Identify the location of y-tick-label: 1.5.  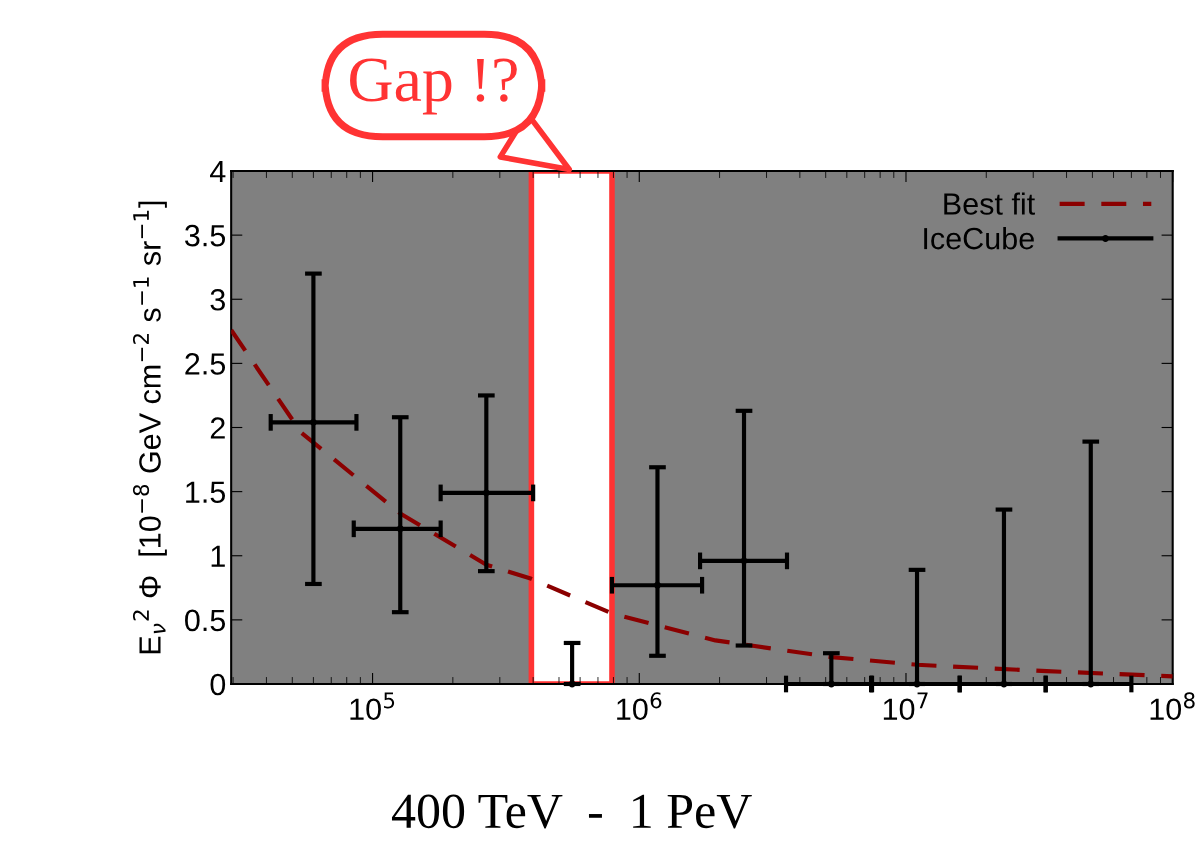
(206, 492).